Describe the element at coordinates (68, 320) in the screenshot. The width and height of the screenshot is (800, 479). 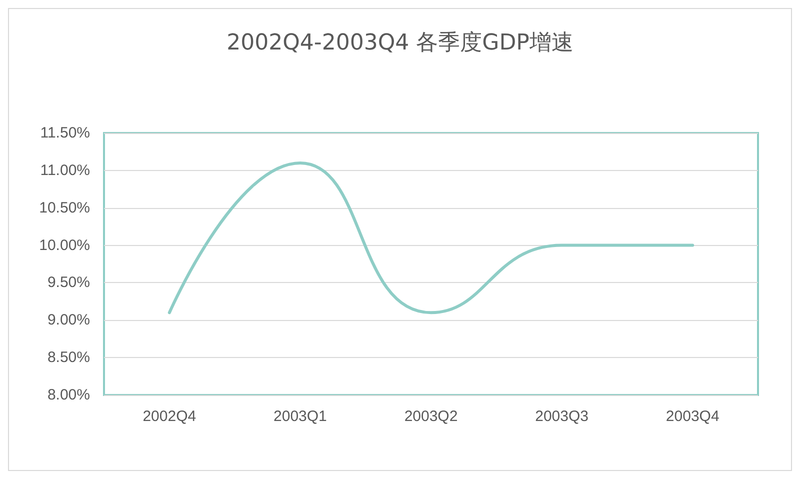
I see `y-tick-label: 9.00%` at that location.